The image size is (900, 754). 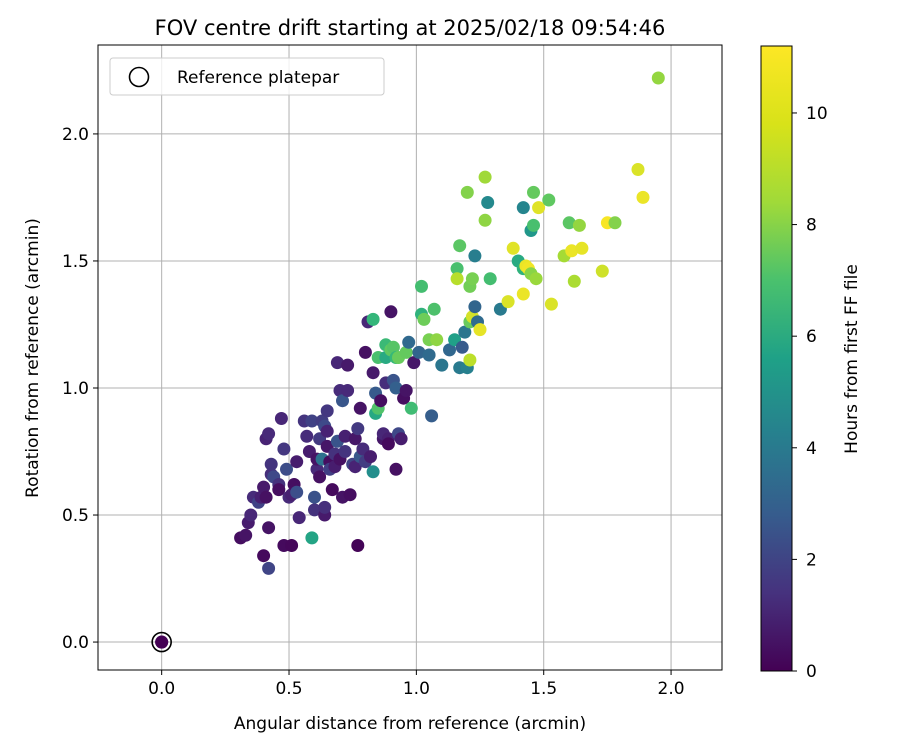 I want to click on reference-marker-group, so click(x=161, y=642).